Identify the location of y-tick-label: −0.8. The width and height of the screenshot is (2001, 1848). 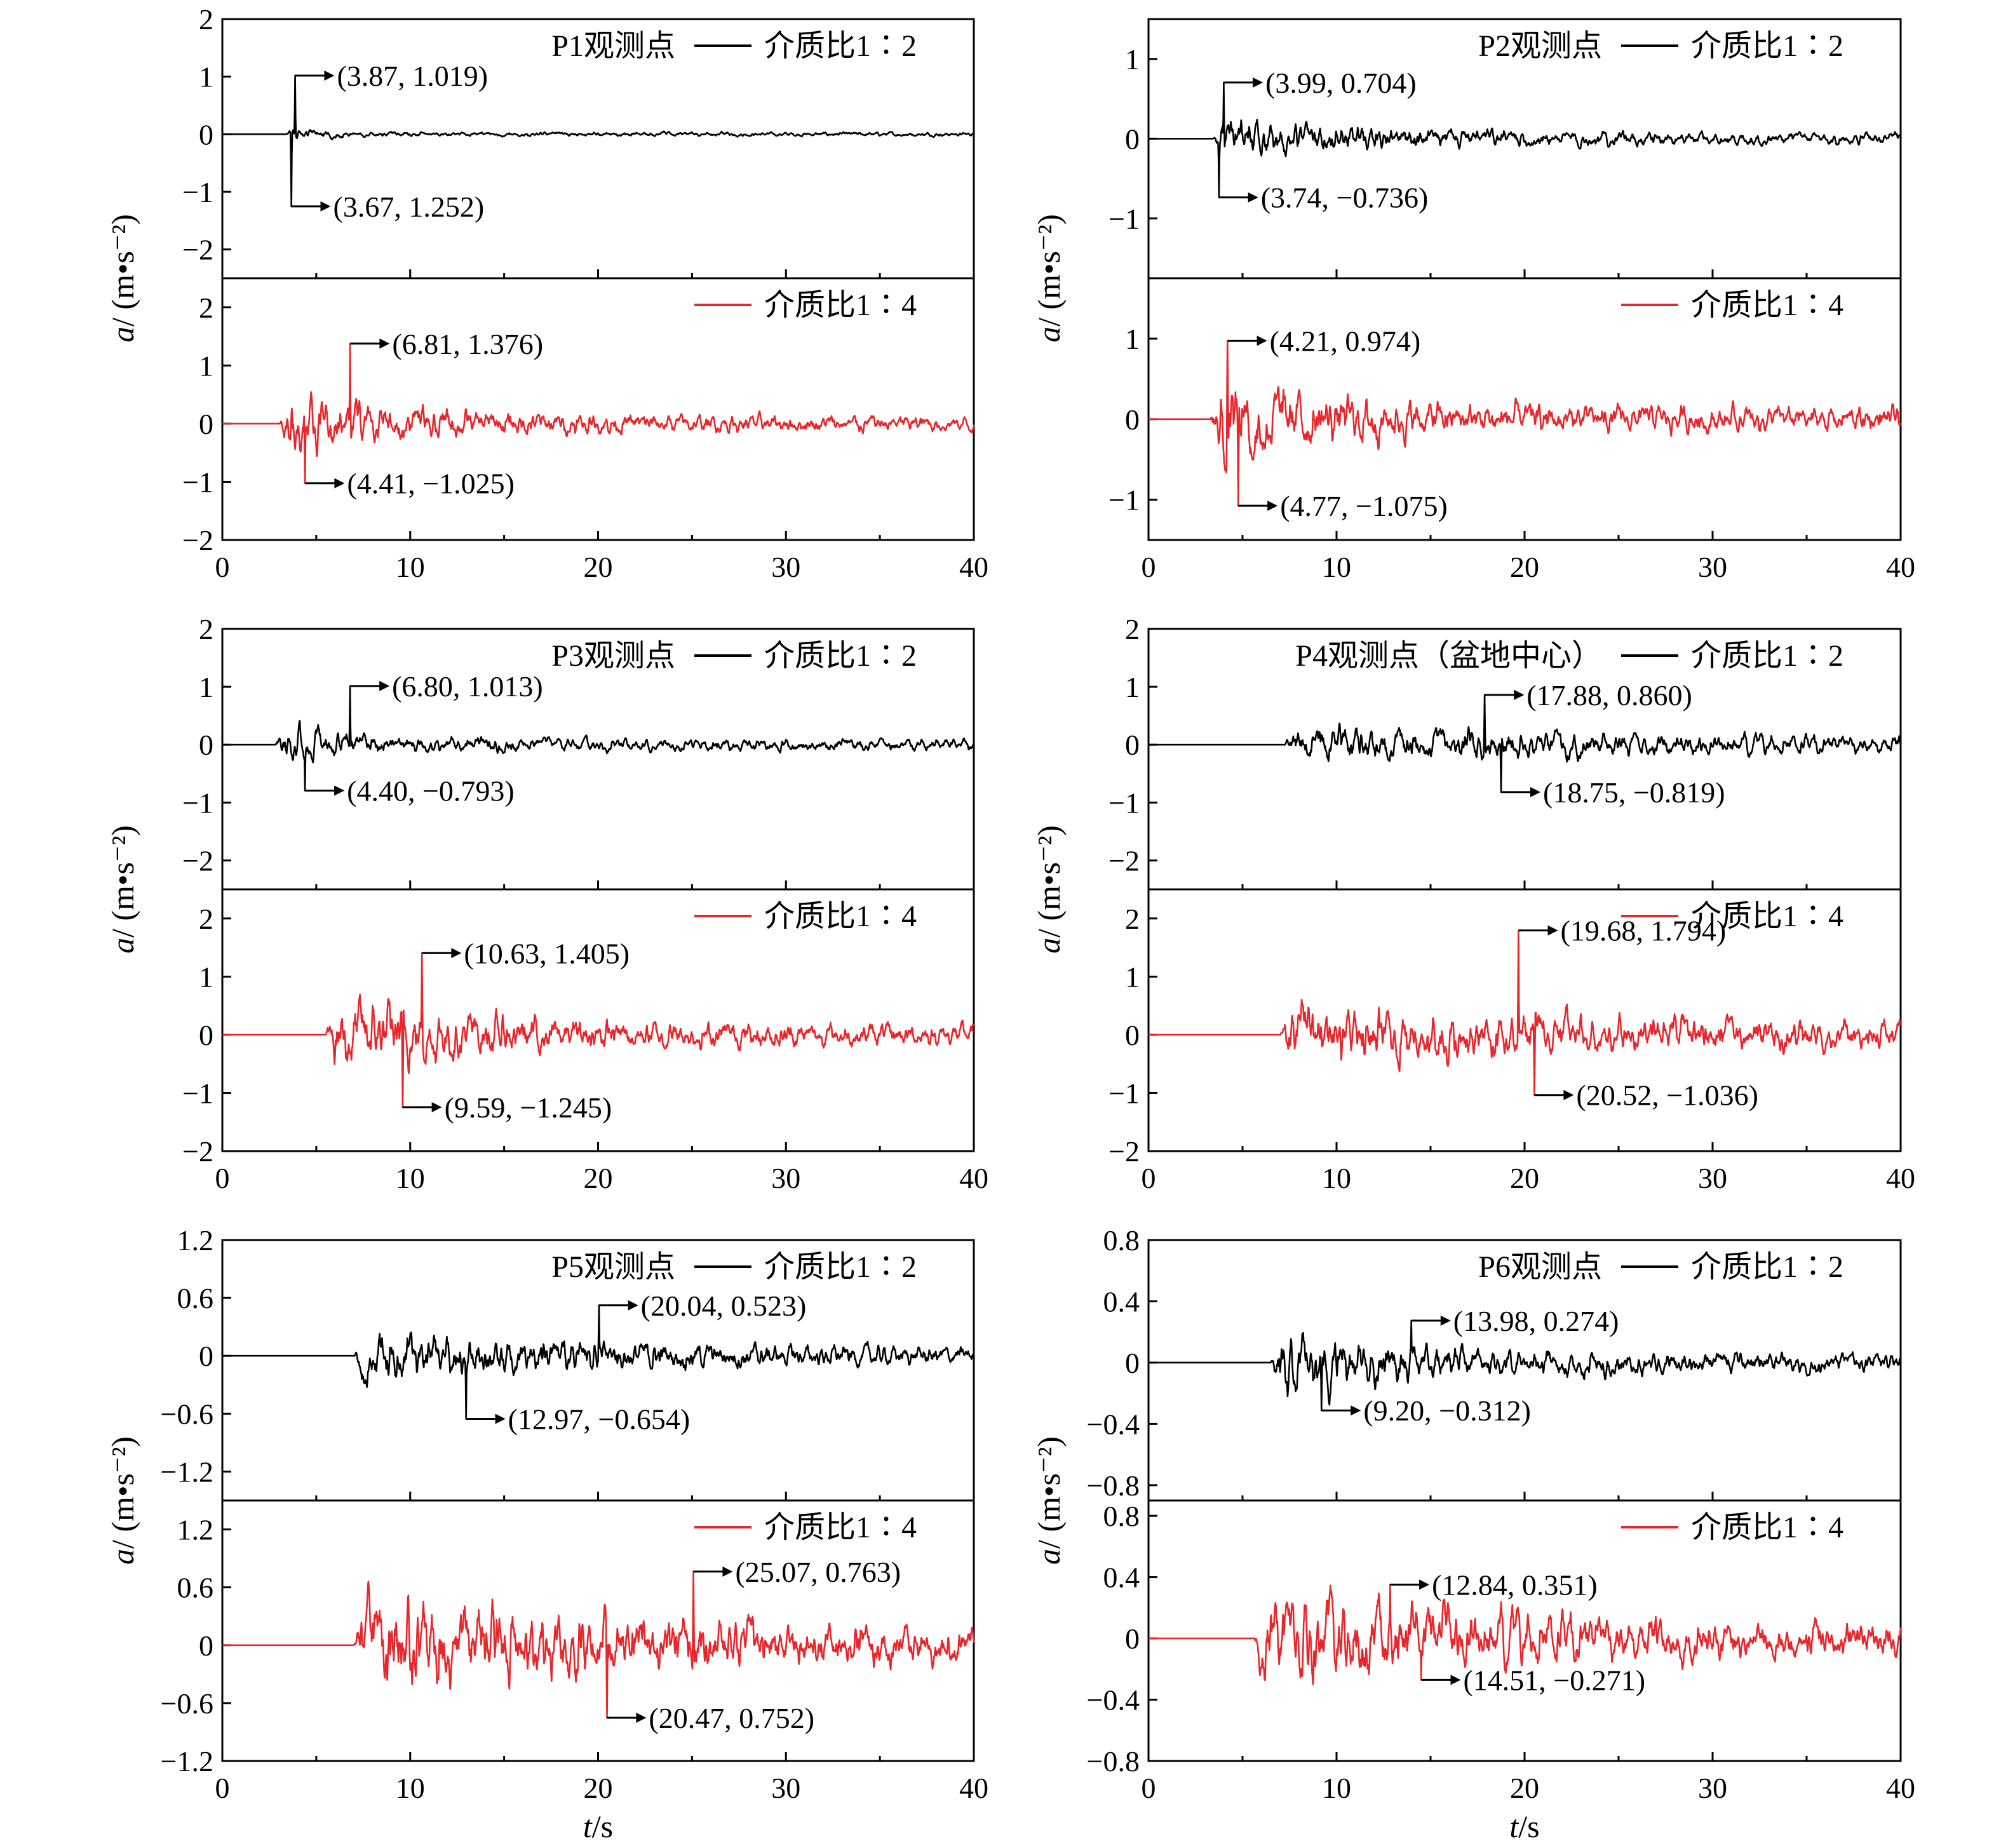
(1113, 1485).